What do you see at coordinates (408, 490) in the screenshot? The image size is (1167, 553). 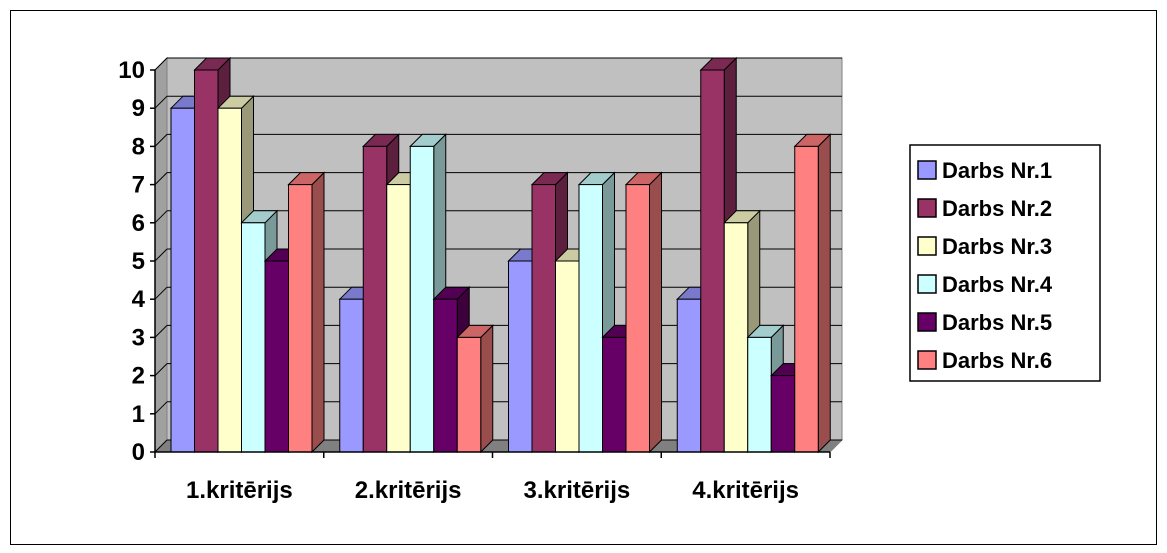 I see `x-tick-label: 2.kritērijs` at bounding box center [408, 490].